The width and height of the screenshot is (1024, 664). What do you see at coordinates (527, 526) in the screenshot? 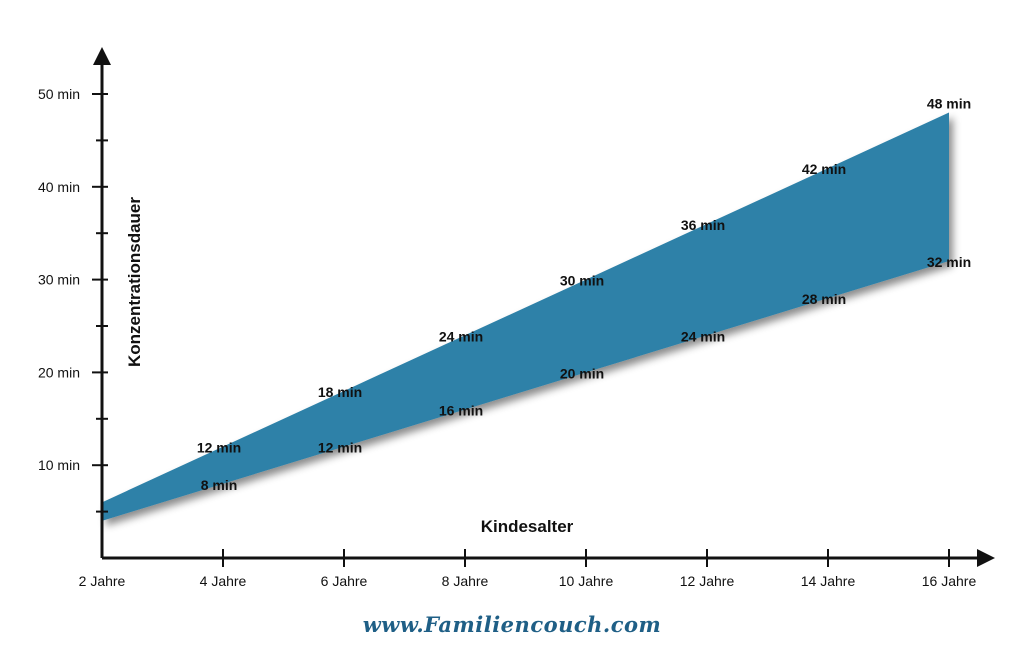
I see `x-axis-title: Kindesalter` at bounding box center [527, 526].